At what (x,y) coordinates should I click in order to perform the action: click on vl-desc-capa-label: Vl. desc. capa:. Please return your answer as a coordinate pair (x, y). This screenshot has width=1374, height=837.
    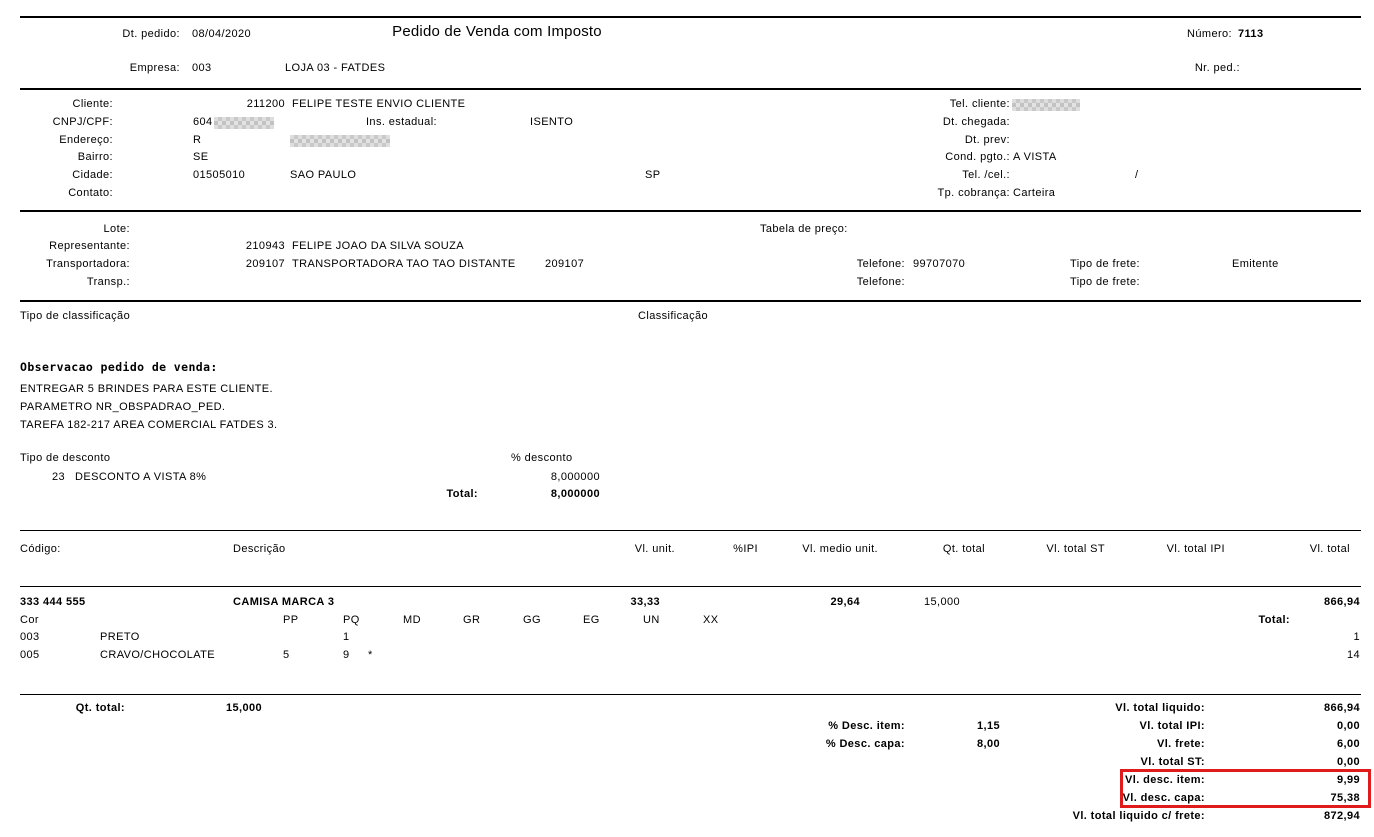
    Looking at the image, I should click on (1163, 798).